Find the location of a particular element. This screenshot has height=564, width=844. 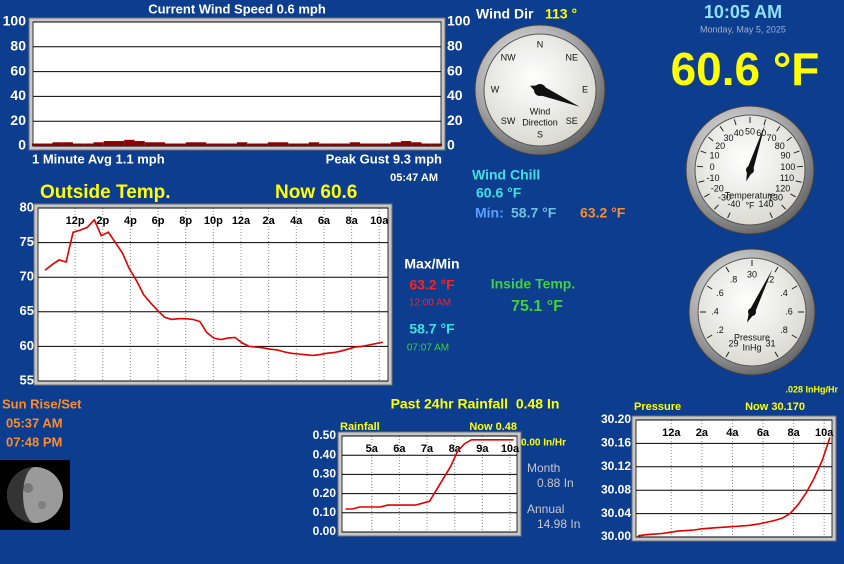

gauge-caption: Pressure is located at coordinates (752, 337).